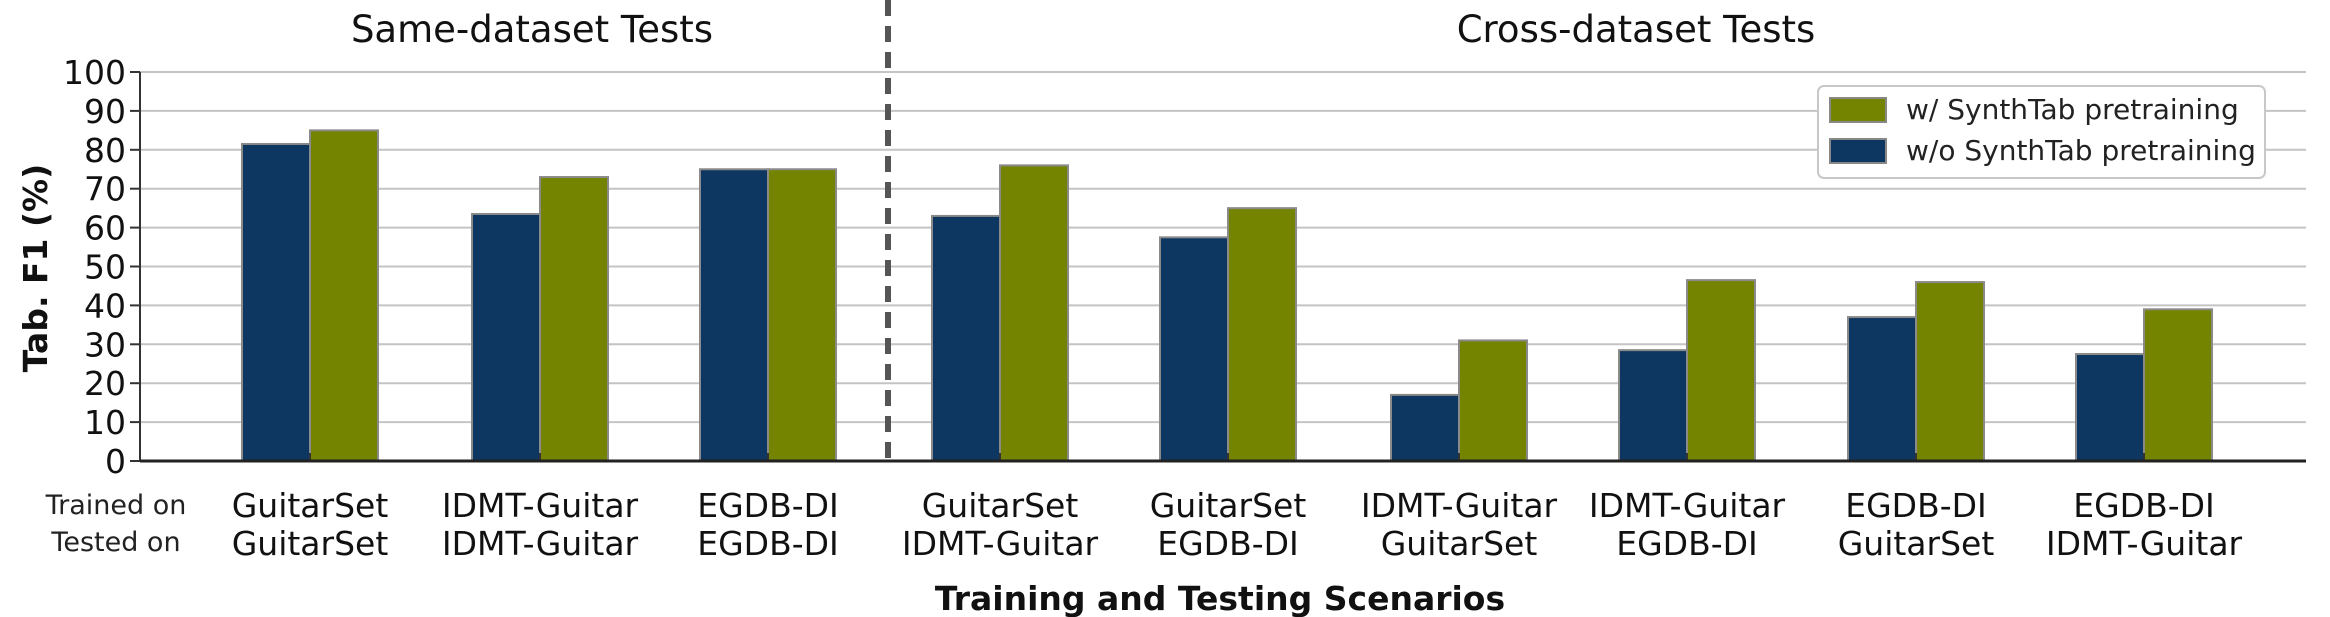 The height and width of the screenshot is (617, 2330). I want to click on y-tick-label: 100, so click(94, 72).